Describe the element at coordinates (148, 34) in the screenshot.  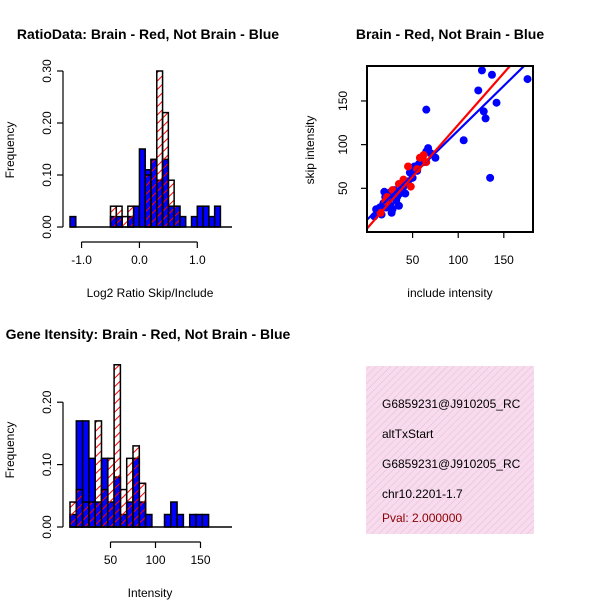
I see `ratio-histogram-title: RatioData: Brain - Red, Not Brain - Blue` at that location.